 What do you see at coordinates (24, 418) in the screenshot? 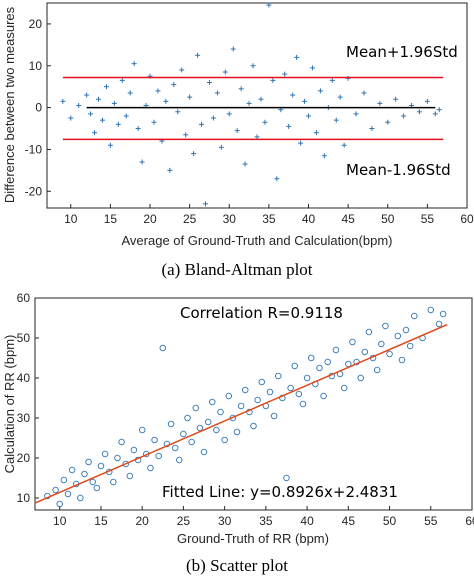
I see `sc-y-tick-label: 30` at bounding box center [24, 418].